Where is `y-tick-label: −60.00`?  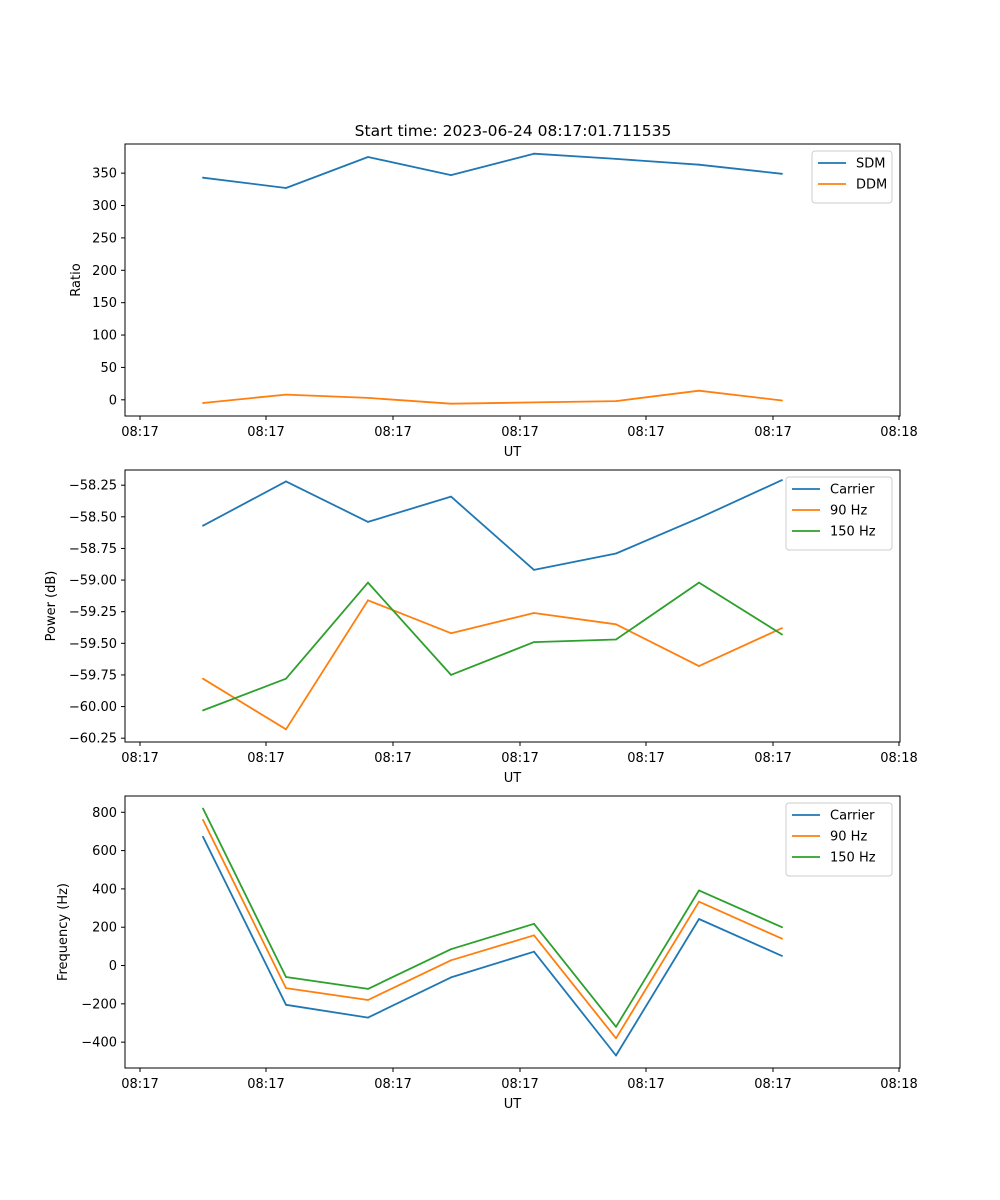 y-tick-label: −60.00 is located at coordinates (93, 707).